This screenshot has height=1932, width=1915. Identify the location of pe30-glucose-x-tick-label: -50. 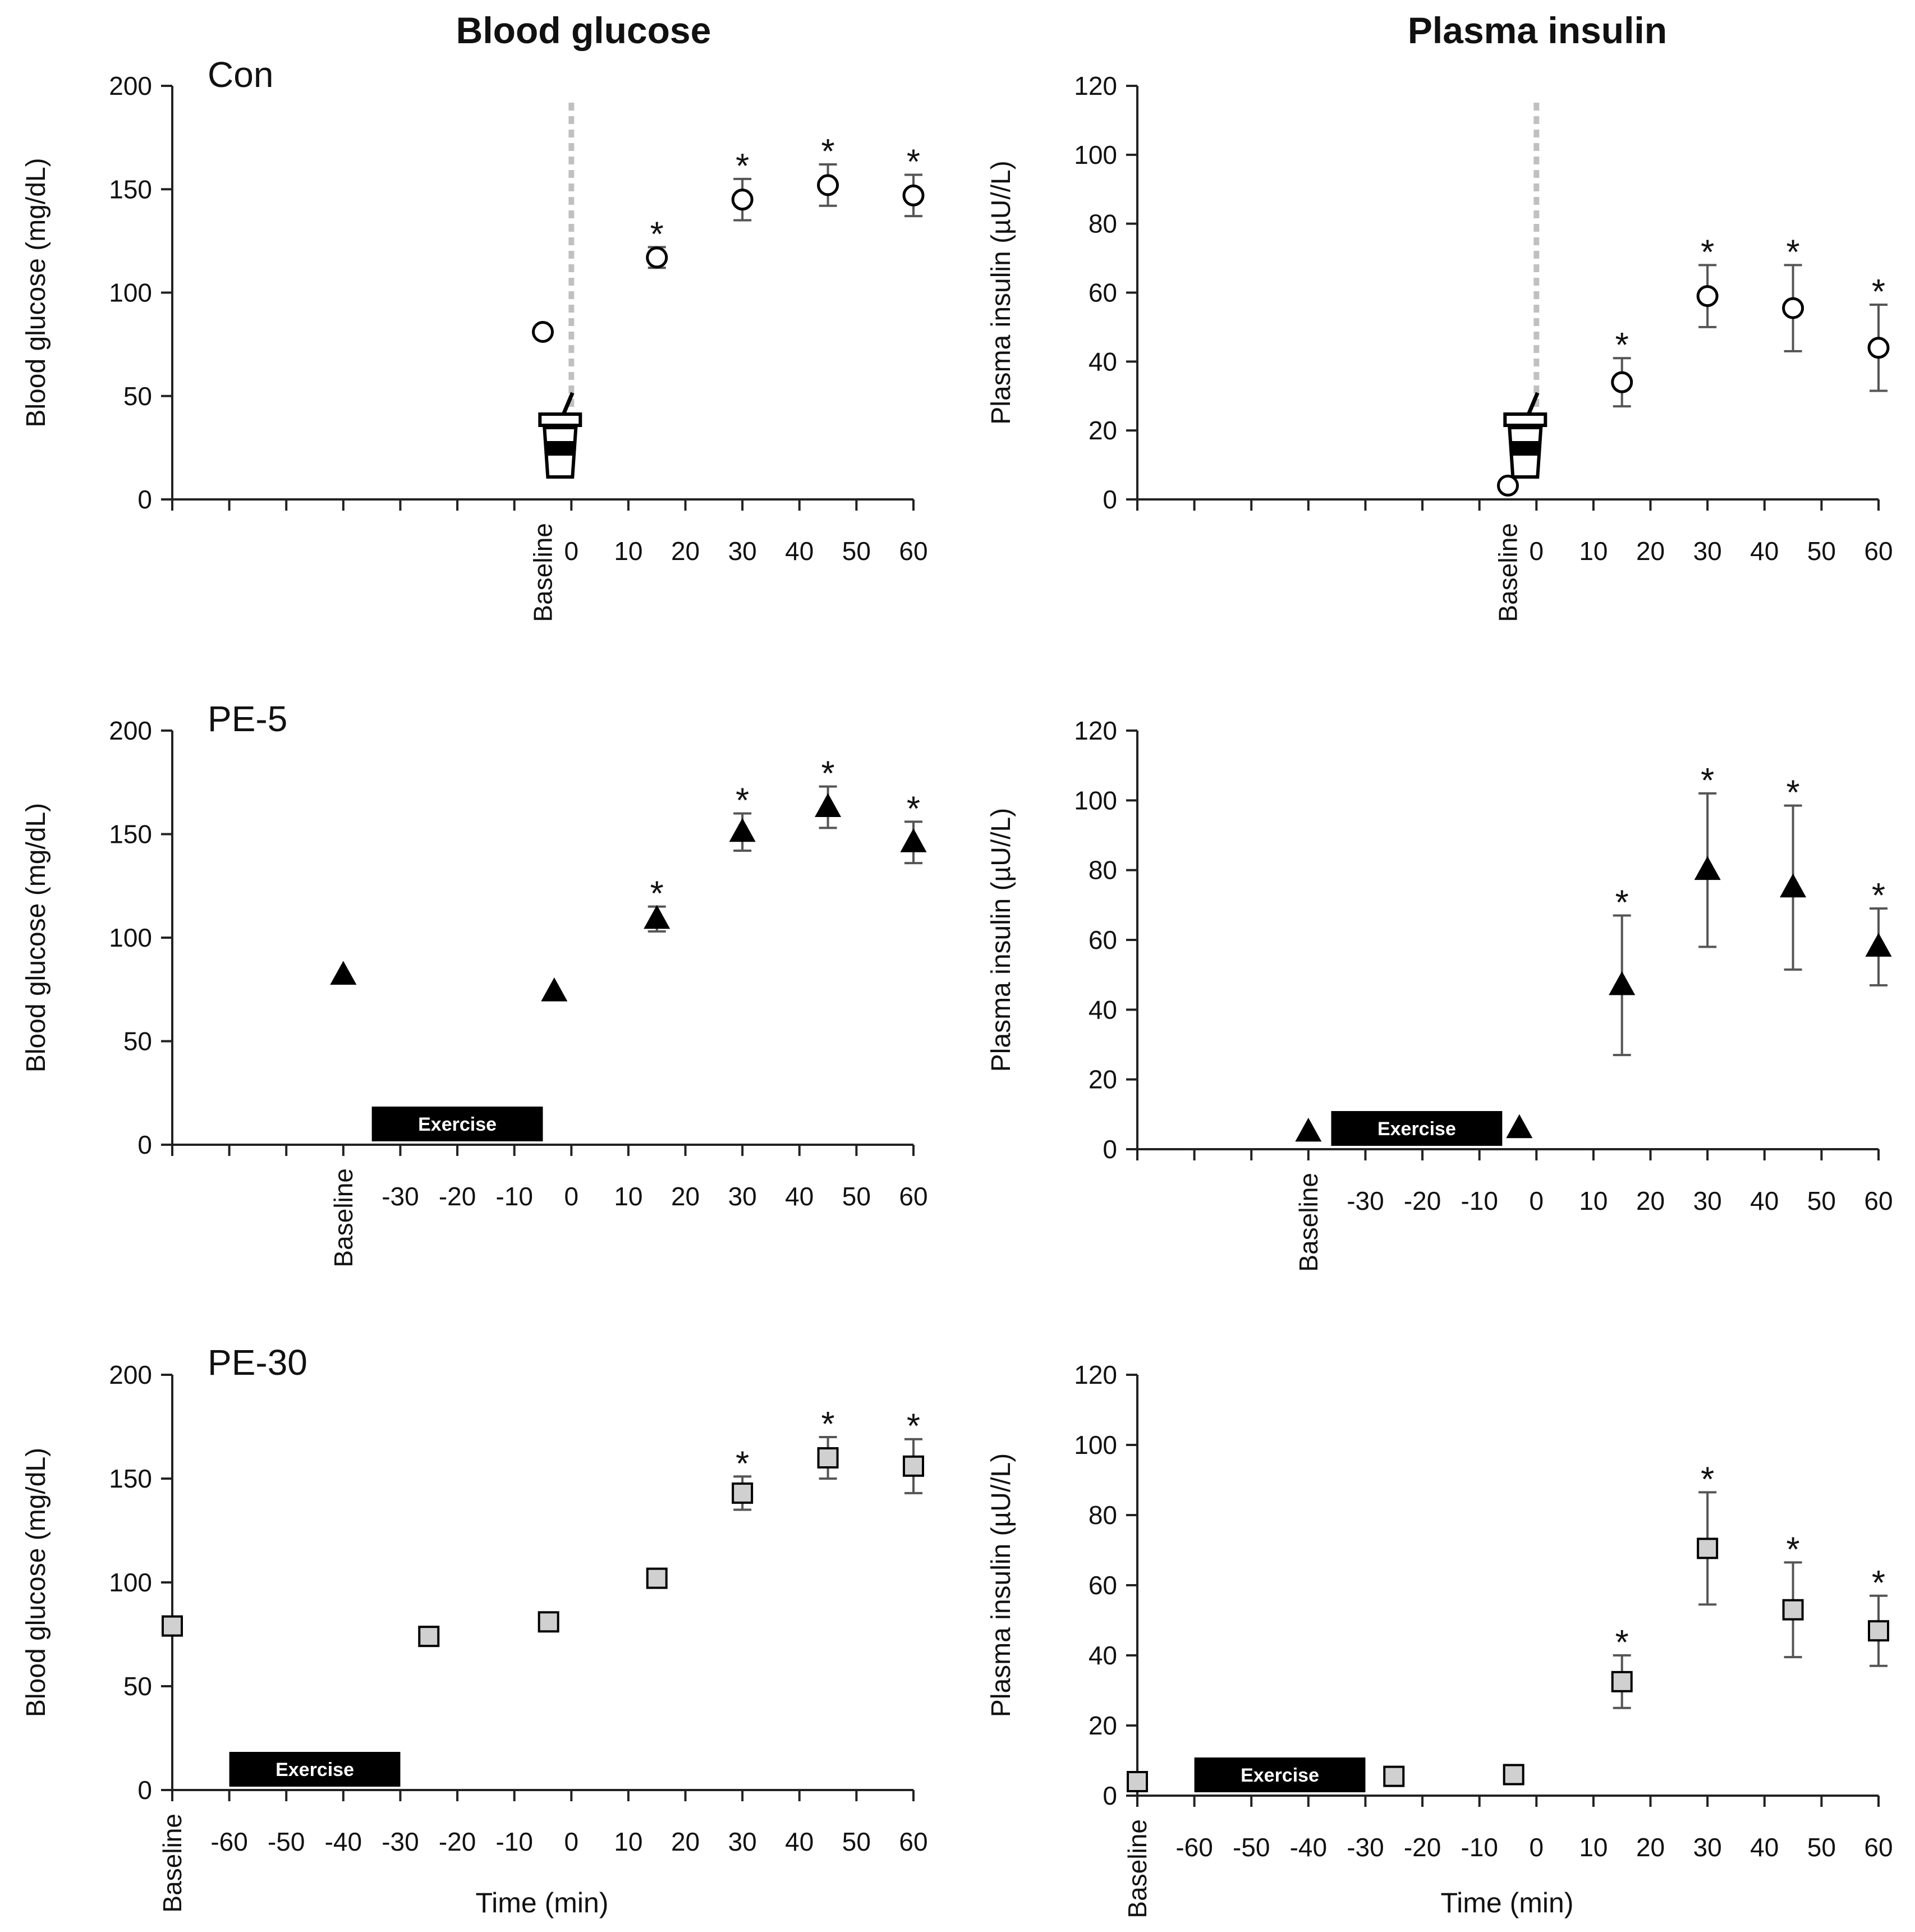
(286, 1841).